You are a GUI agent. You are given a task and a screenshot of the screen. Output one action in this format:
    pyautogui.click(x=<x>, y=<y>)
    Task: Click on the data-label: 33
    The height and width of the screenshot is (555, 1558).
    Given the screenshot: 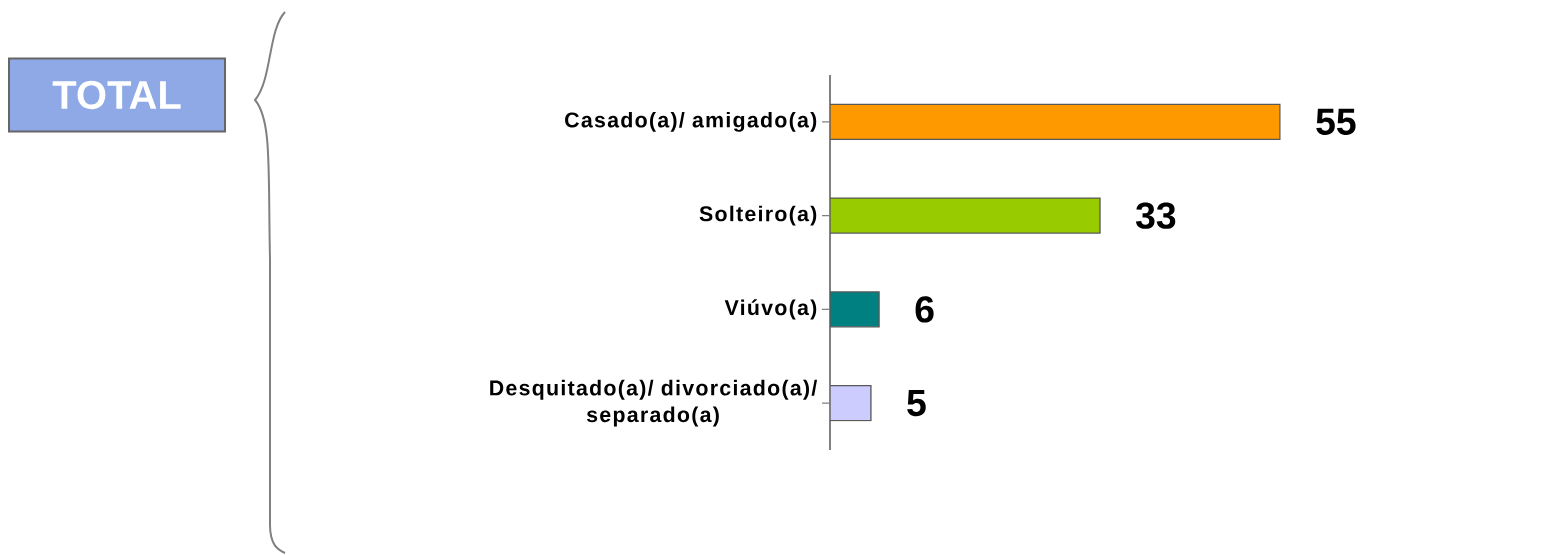 What is the action you would take?
    pyautogui.click(x=1155, y=215)
    